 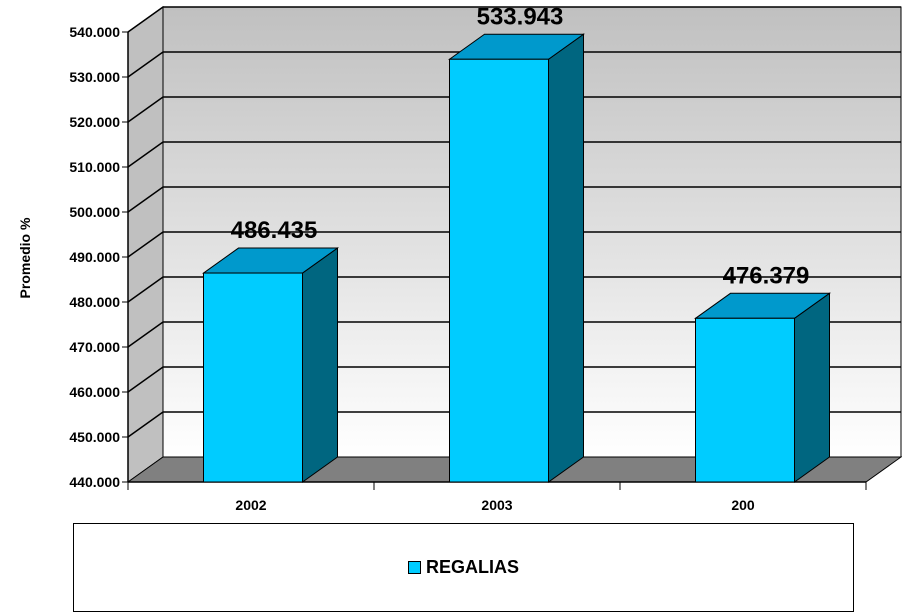 What do you see at coordinates (94, 437) in the screenshot?
I see `y-tick-label: 450.000` at bounding box center [94, 437].